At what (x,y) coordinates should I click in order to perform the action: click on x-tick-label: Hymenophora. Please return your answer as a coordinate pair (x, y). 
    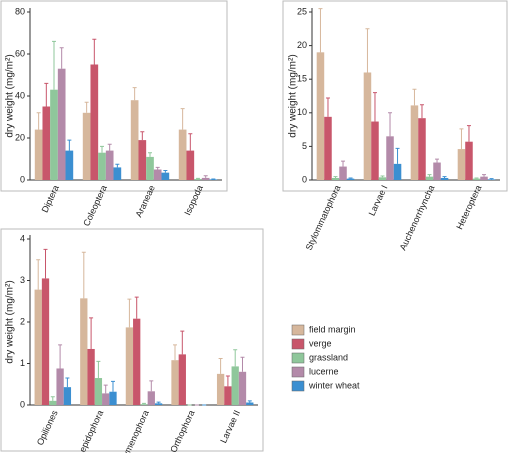
    Looking at the image, I should click on (134, 431).